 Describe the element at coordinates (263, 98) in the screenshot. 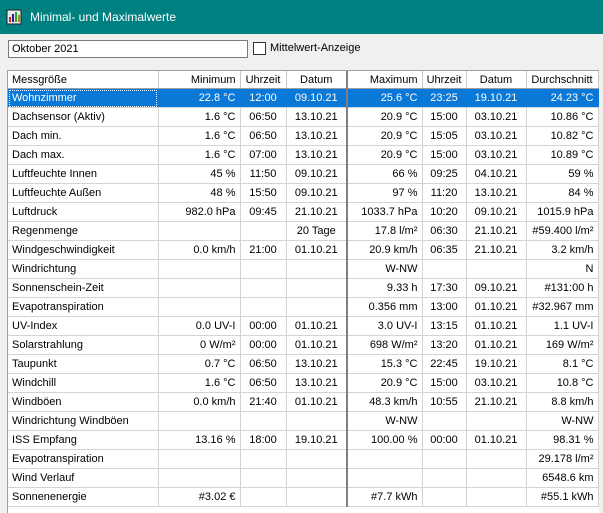

I see `cell-min-time: 12:00` at that location.